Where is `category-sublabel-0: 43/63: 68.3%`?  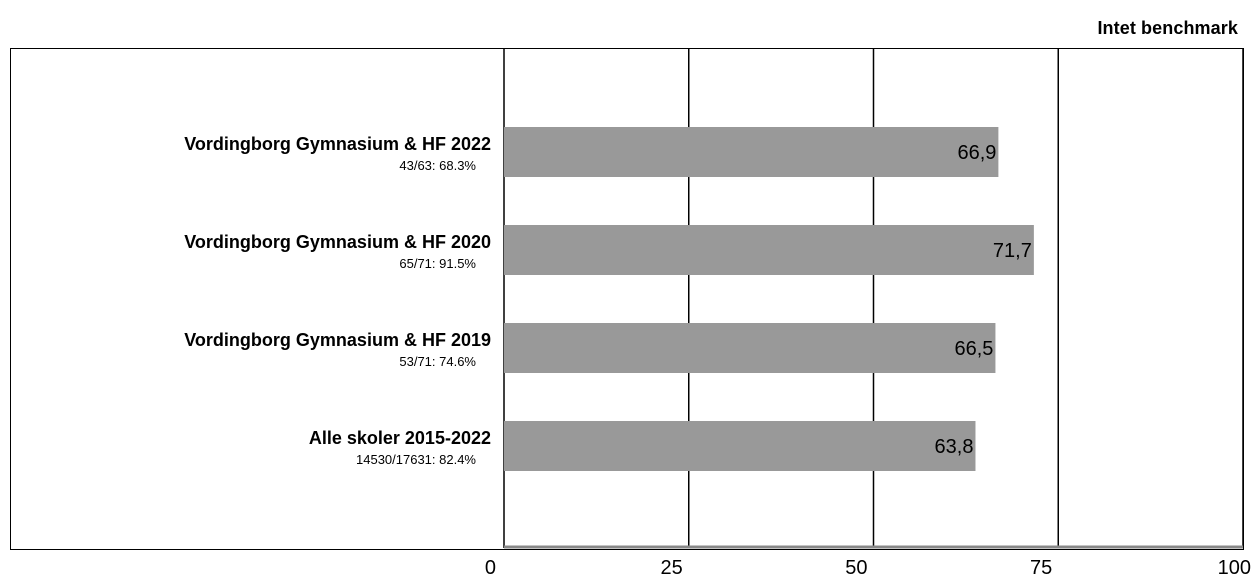
category-sublabel-0: 43/63: 68.3% is located at coordinates (437, 165).